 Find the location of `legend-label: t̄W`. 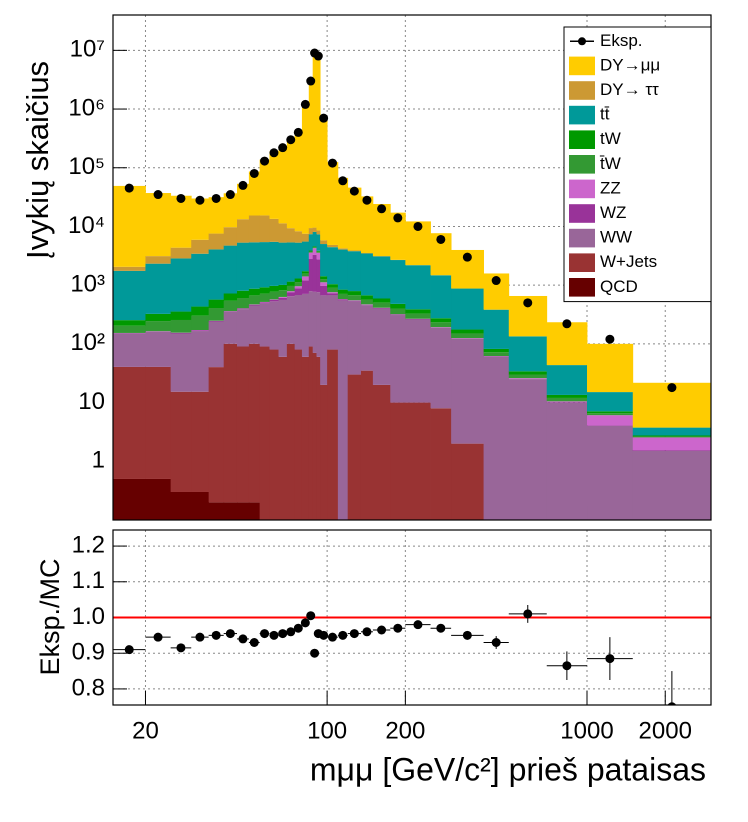

legend-label: t̄W is located at coordinates (610, 163).